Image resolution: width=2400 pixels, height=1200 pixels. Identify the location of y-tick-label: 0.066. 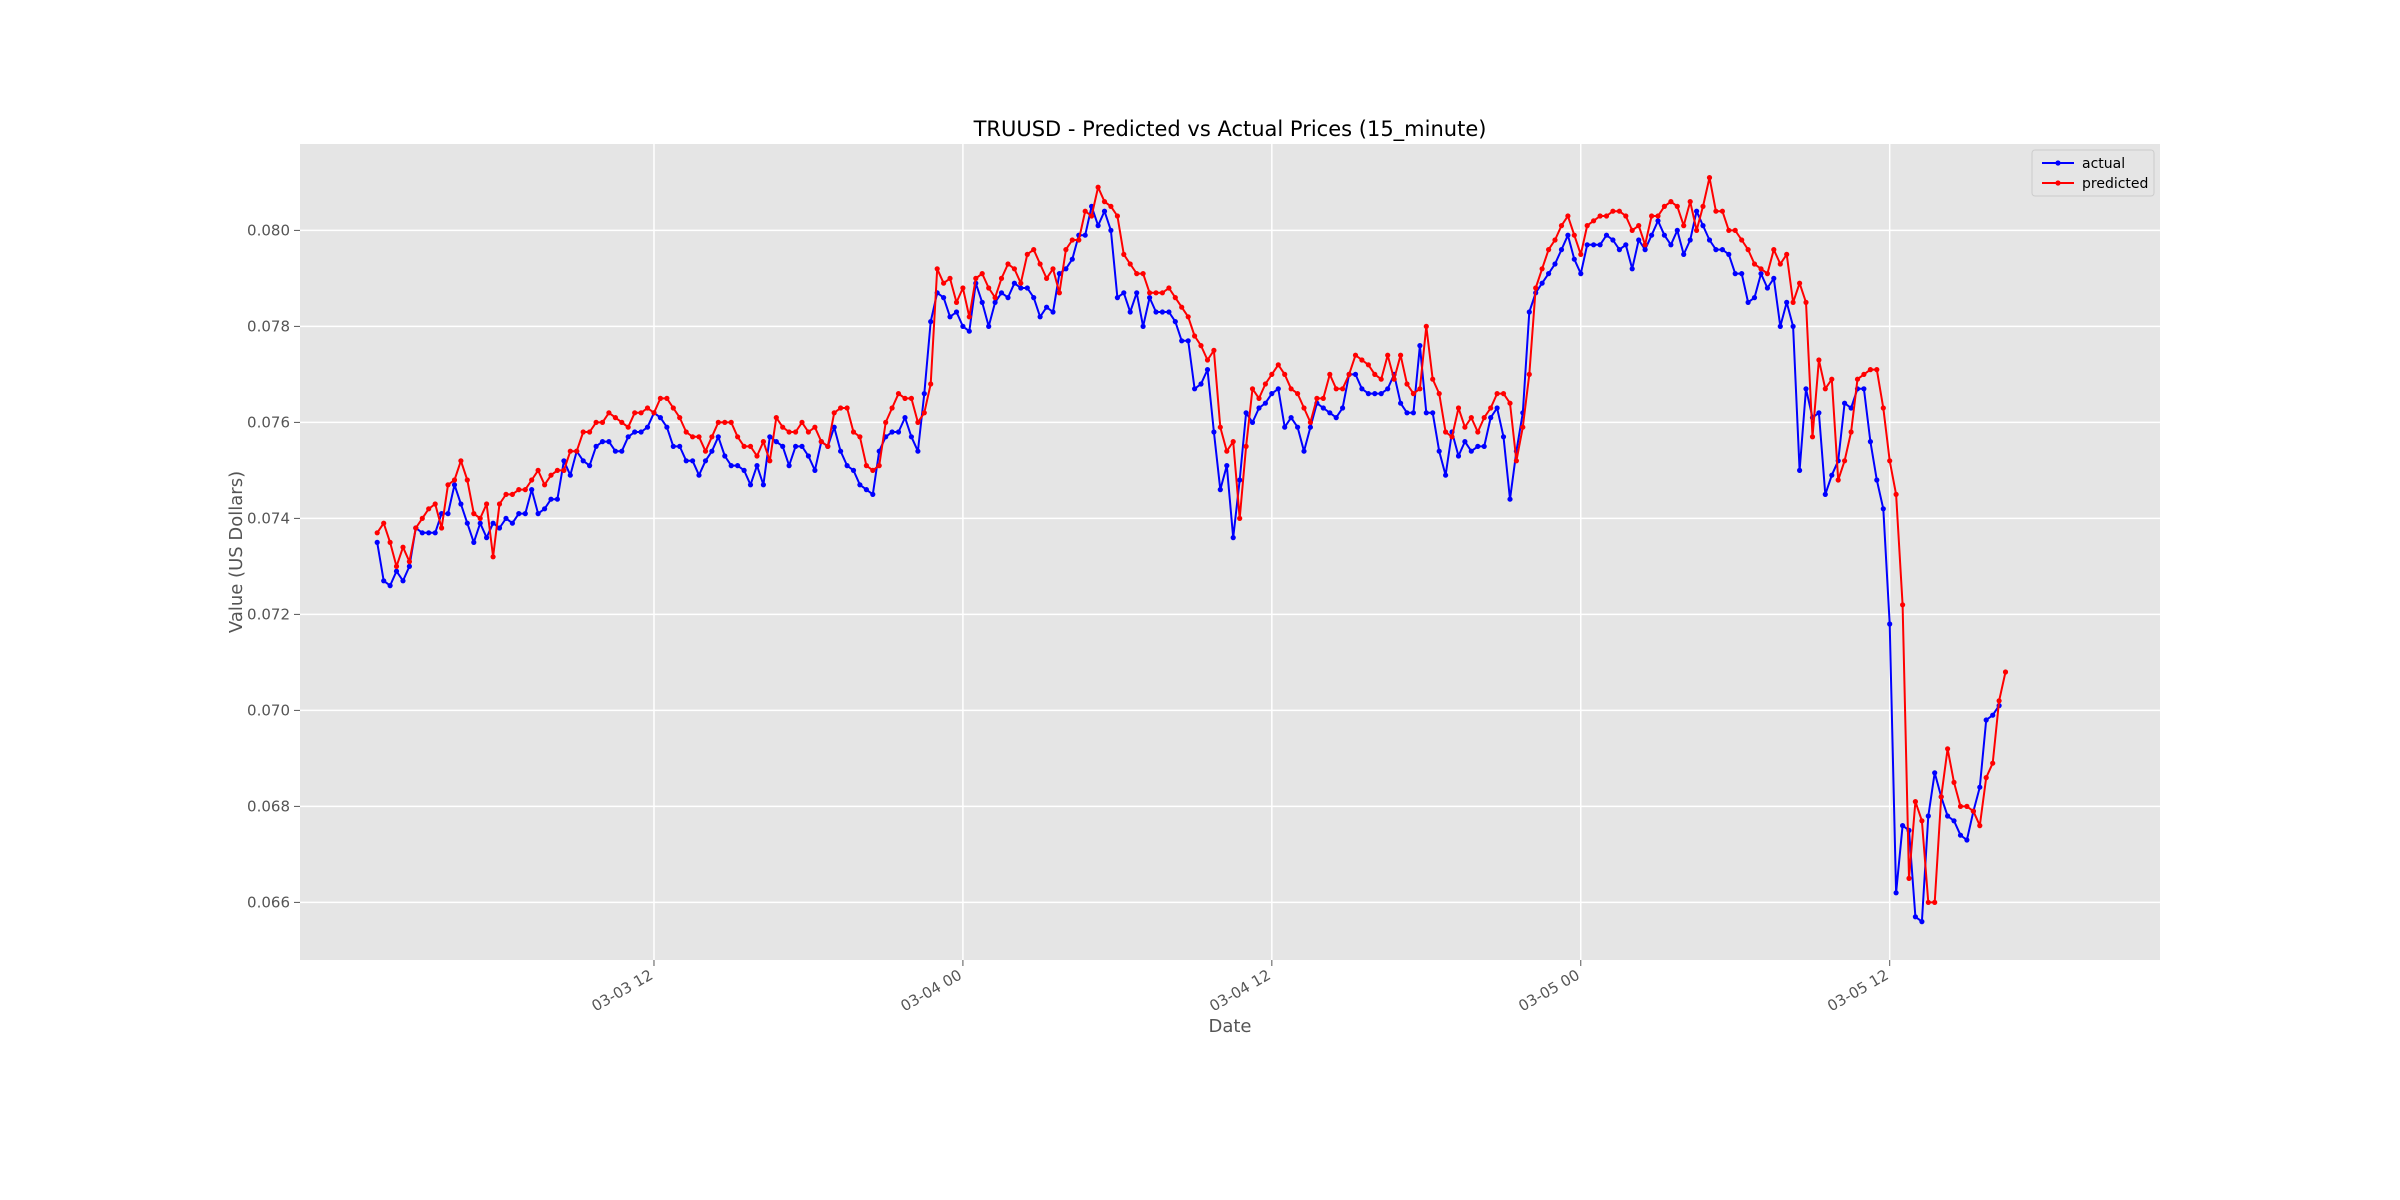
(268, 902).